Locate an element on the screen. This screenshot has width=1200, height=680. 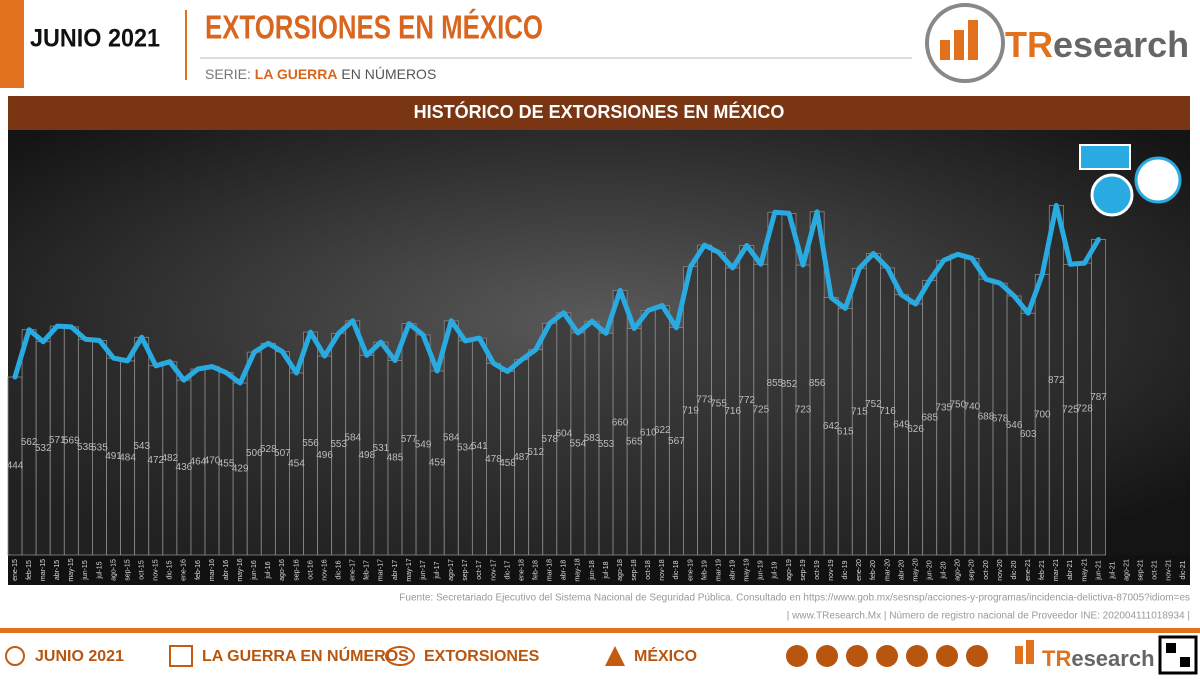
x-tick-label: jun-17 is located at coordinates (423, 570).